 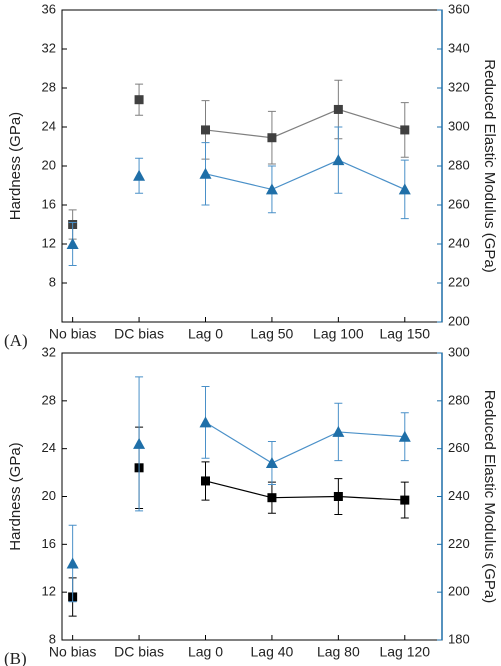 I want to click on x-tick-label: Lag 100, so click(x=338, y=334).